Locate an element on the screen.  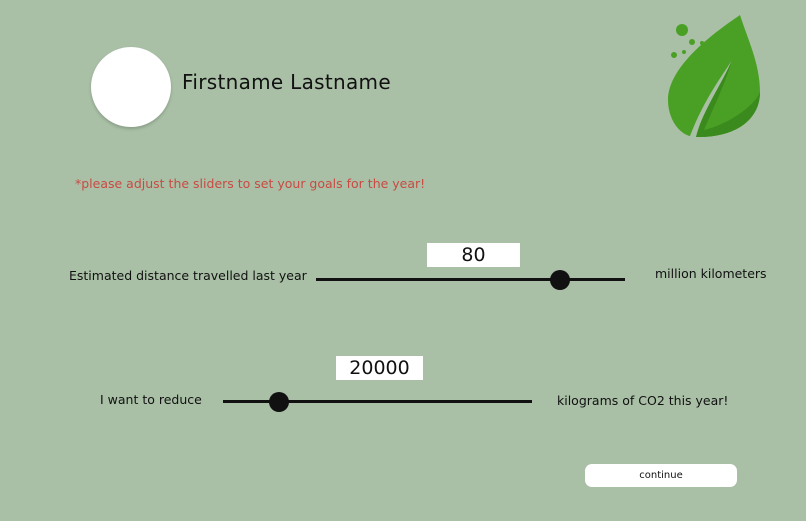
continue-button: continue is located at coordinates (661, 475).